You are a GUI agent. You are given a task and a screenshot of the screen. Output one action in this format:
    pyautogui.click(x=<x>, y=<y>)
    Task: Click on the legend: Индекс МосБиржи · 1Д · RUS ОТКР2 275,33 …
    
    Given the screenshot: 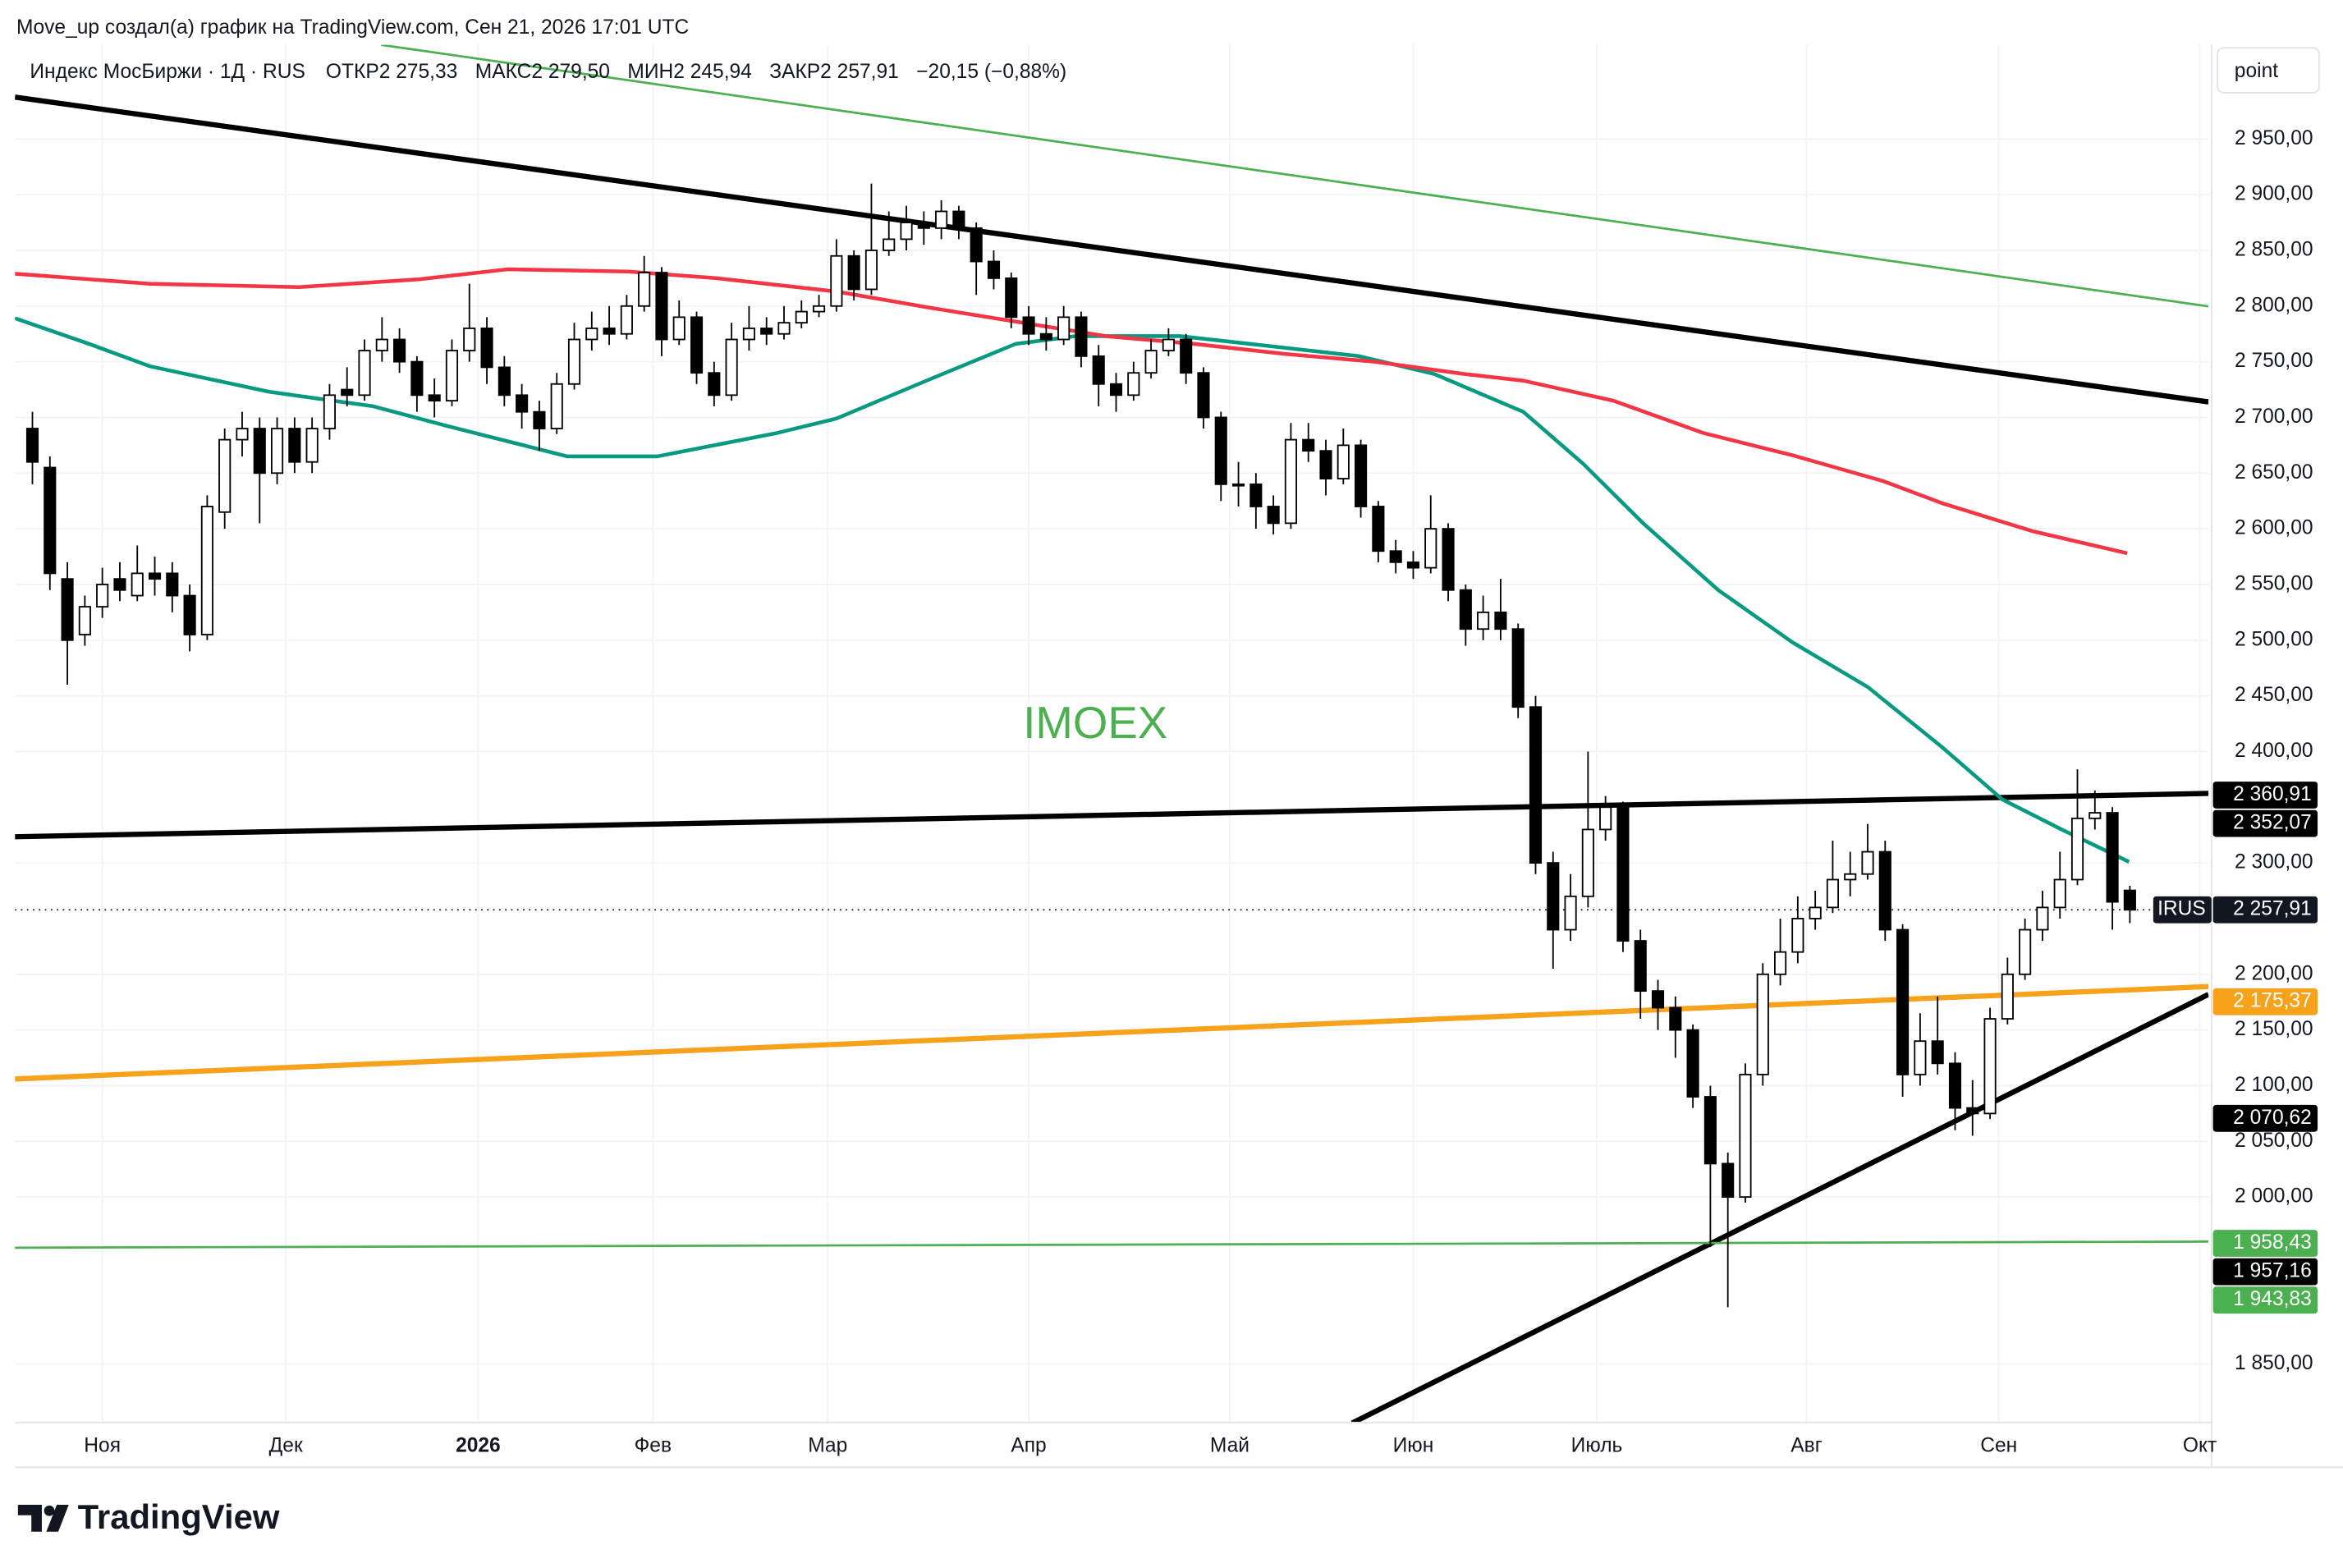 What is the action you would take?
    pyautogui.click(x=548, y=73)
    